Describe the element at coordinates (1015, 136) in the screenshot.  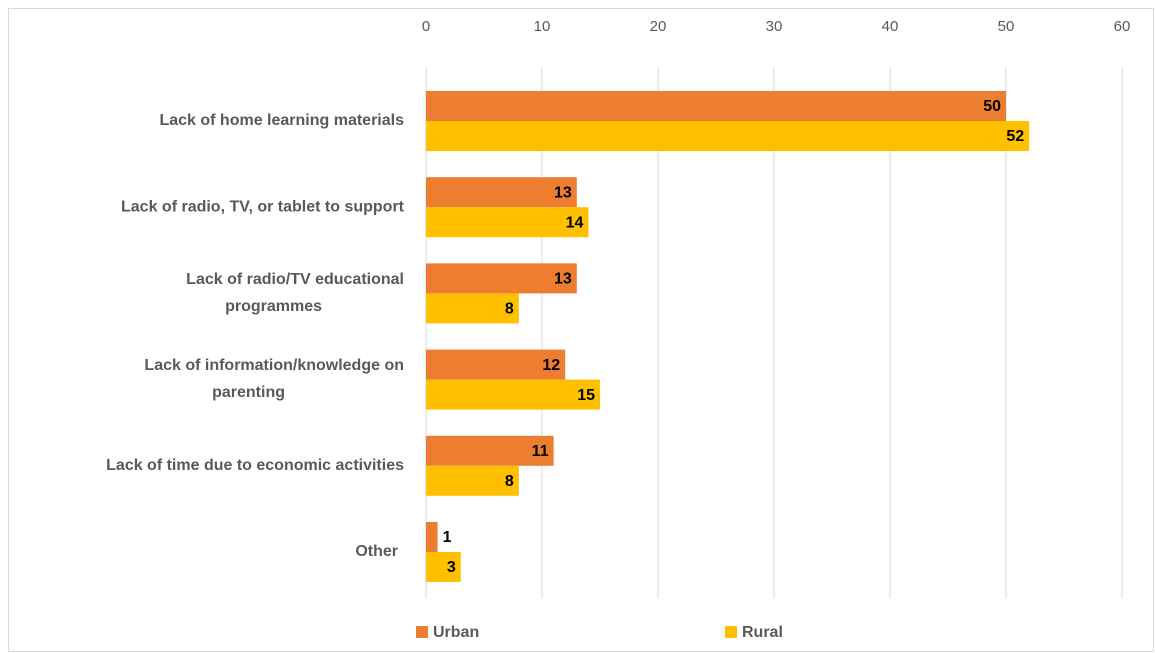
I see `data-label-rural: 52` at that location.